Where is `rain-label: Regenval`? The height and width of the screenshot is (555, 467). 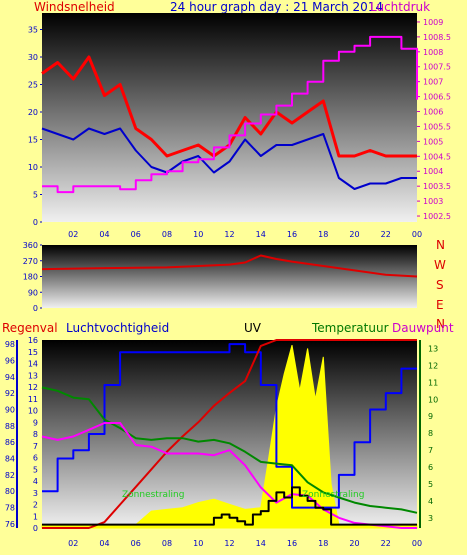
rain-label: Regenval is located at coordinates (30, 328).